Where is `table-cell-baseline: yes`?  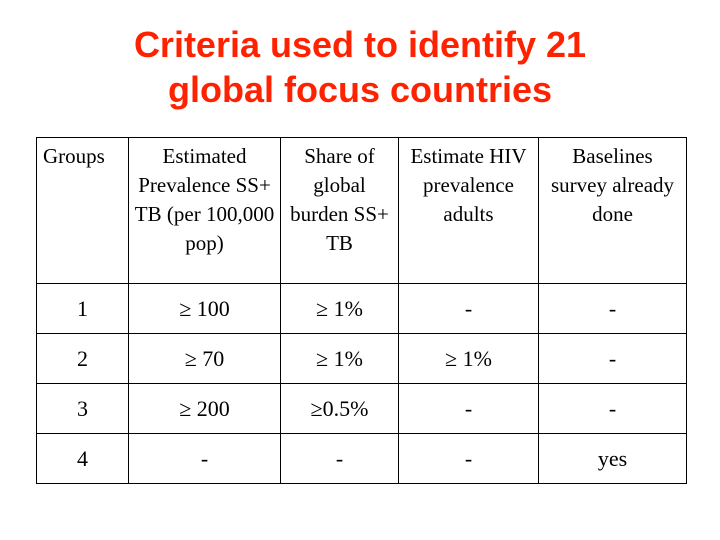
table-cell-baseline: yes is located at coordinates (612, 458).